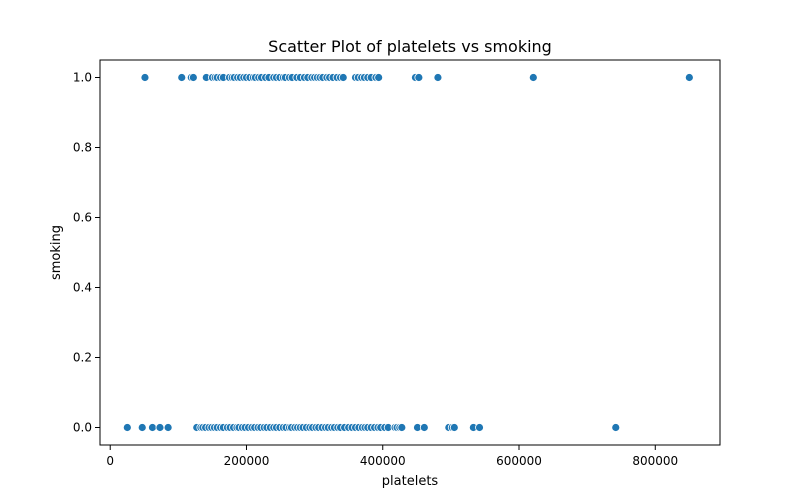  Describe the element at coordinates (82, 428) in the screenshot. I see `y-tick-label: 0.0` at that location.